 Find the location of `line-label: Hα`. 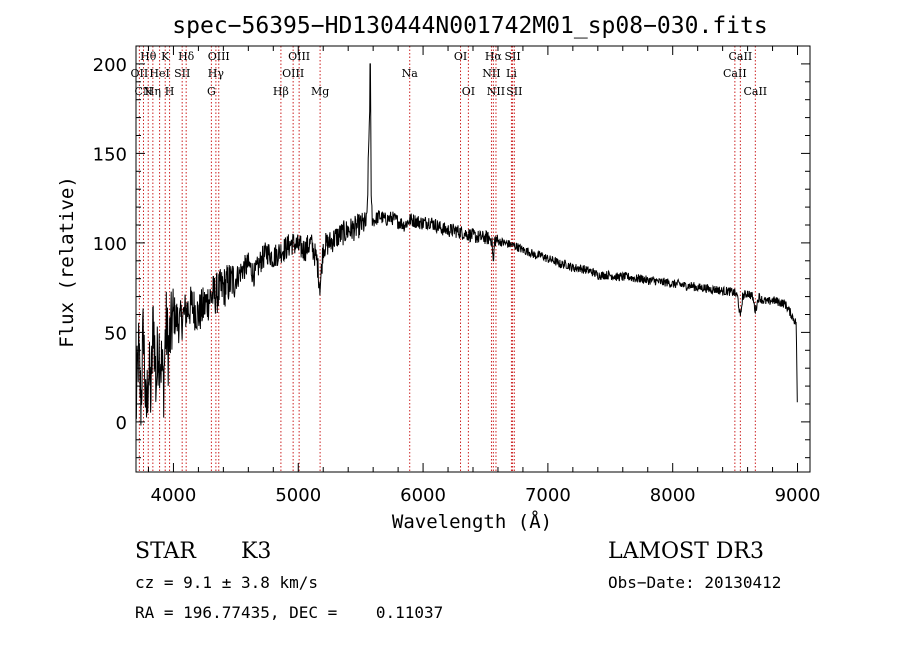

line-label: Hα is located at coordinates (494, 56).